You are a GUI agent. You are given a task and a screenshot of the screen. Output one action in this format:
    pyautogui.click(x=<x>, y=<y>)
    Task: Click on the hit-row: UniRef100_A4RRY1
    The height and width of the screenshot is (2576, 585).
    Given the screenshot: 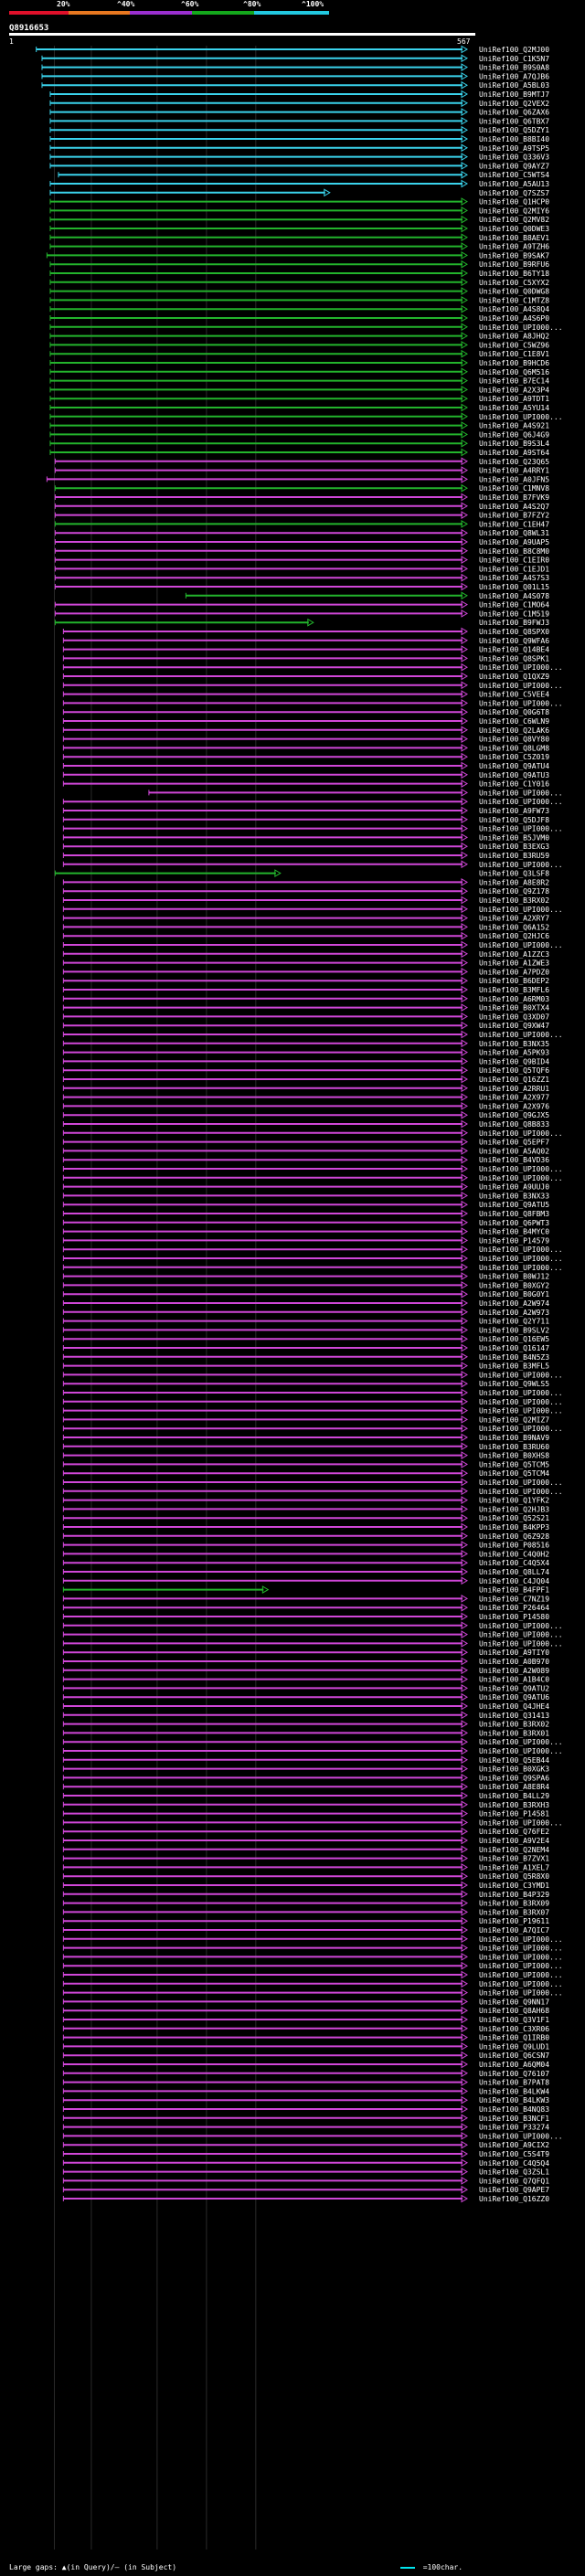 What is the action you would take?
    pyautogui.click(x=301, y=470)
    